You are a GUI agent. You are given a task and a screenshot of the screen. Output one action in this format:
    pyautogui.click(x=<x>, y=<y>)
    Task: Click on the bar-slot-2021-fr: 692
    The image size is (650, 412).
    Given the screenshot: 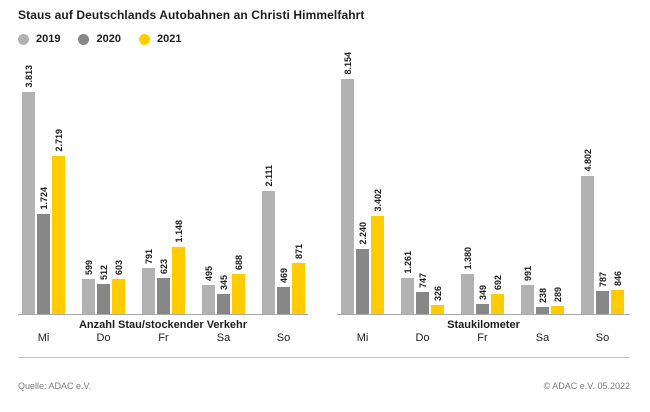 What is the action you would take?
    pyautogui.click(x=497, y=187)
    